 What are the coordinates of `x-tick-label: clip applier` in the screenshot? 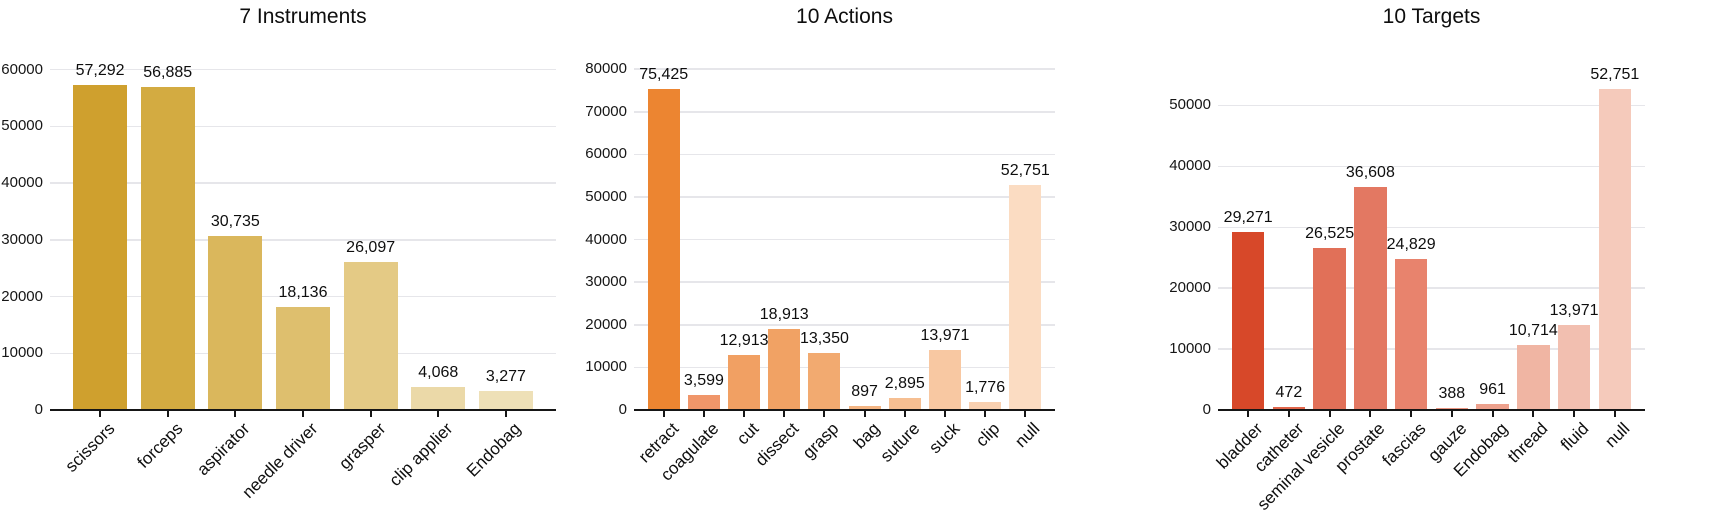 It's located at (421, 454).